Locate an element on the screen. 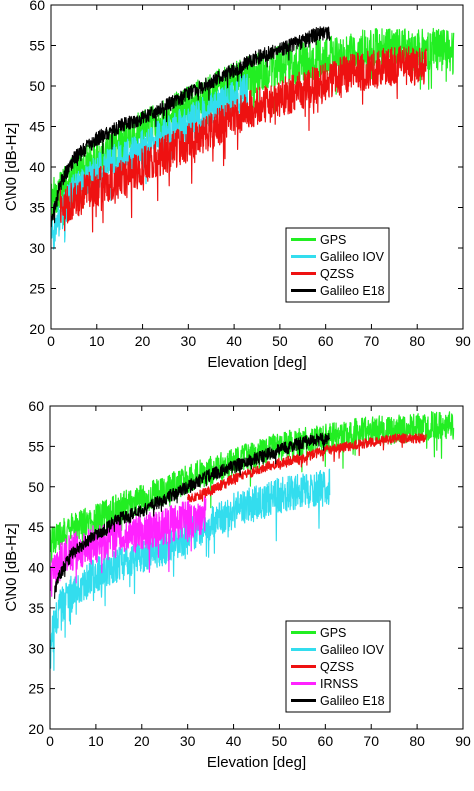 The image size is (474, 791). series-line-qzss is located at coordinates (307, 468).